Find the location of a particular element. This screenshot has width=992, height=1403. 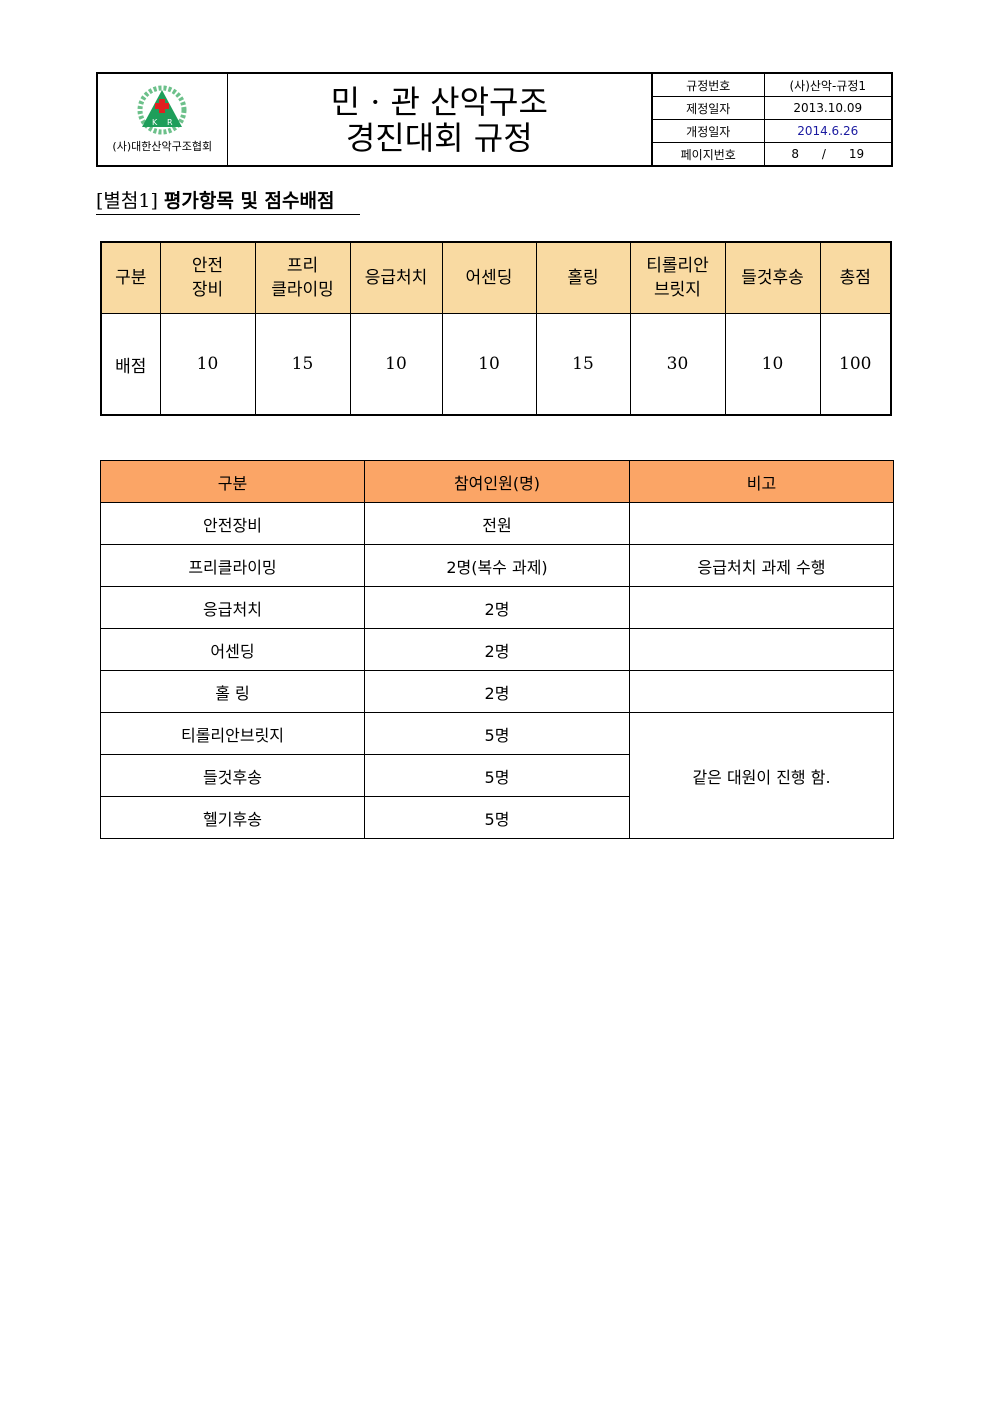

table-row: 헬기후송 5명 is located at coordinates (497, 817).